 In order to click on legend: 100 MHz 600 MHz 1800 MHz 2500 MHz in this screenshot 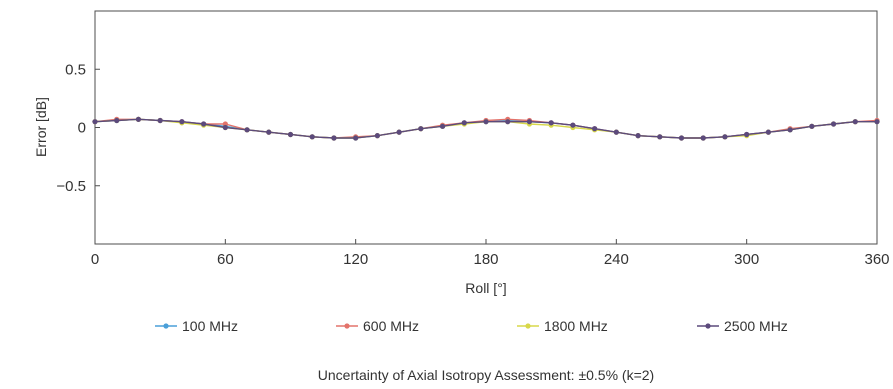, I will do `click(471, 326)`.